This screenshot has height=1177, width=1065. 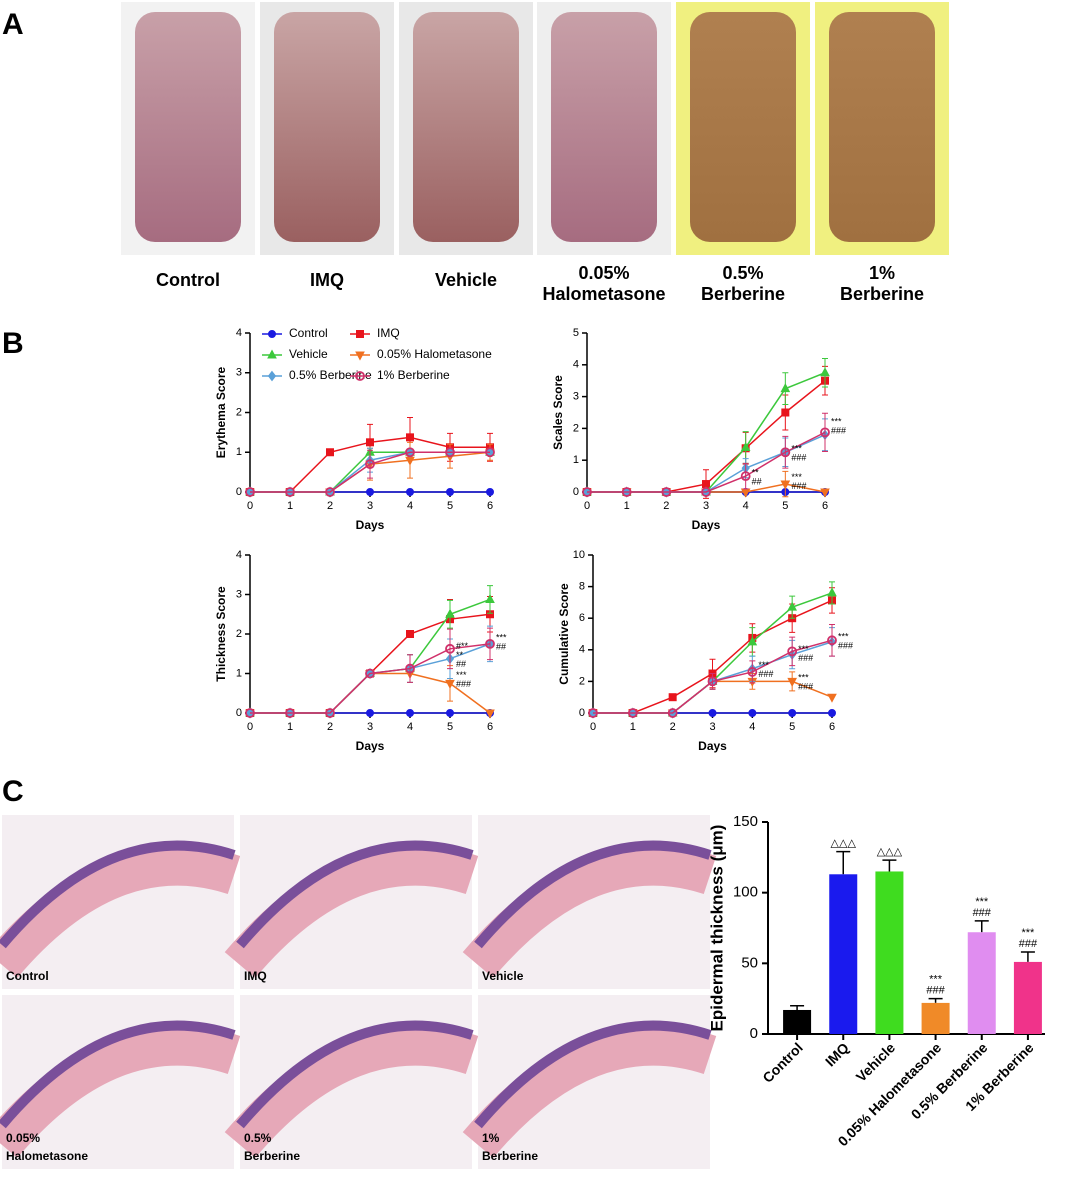 What do you see at coordinates (576, 333) in the screenshot?
I see `y-tick-label: 5` at bounding box center [576, 333].